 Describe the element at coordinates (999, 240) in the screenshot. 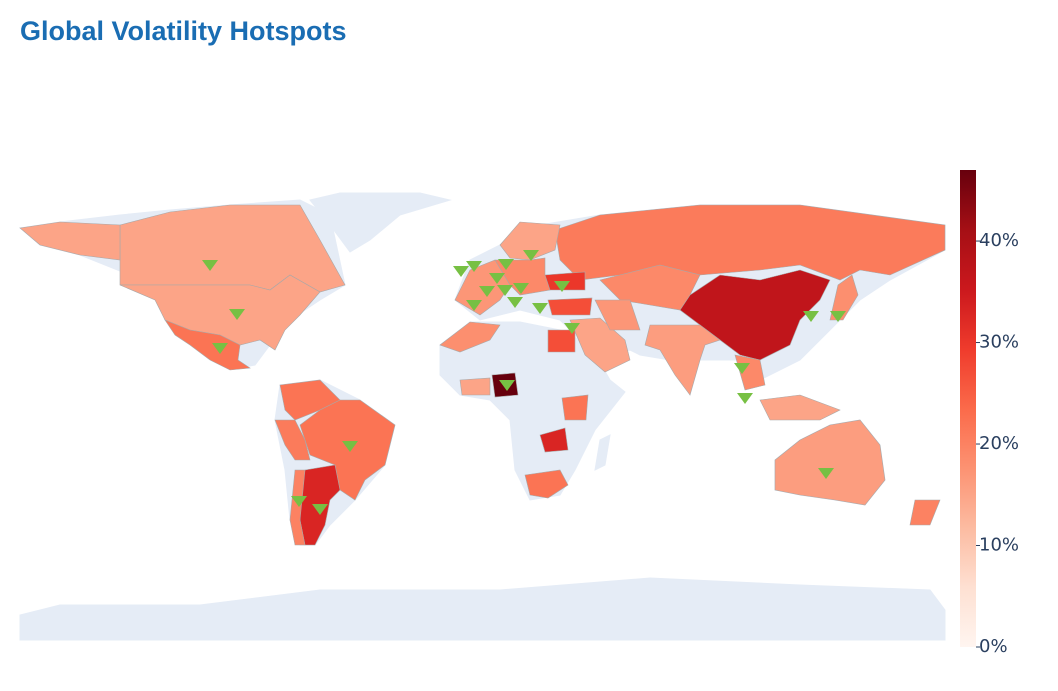

I see `colorbar-tick-label: 40%` at that location.